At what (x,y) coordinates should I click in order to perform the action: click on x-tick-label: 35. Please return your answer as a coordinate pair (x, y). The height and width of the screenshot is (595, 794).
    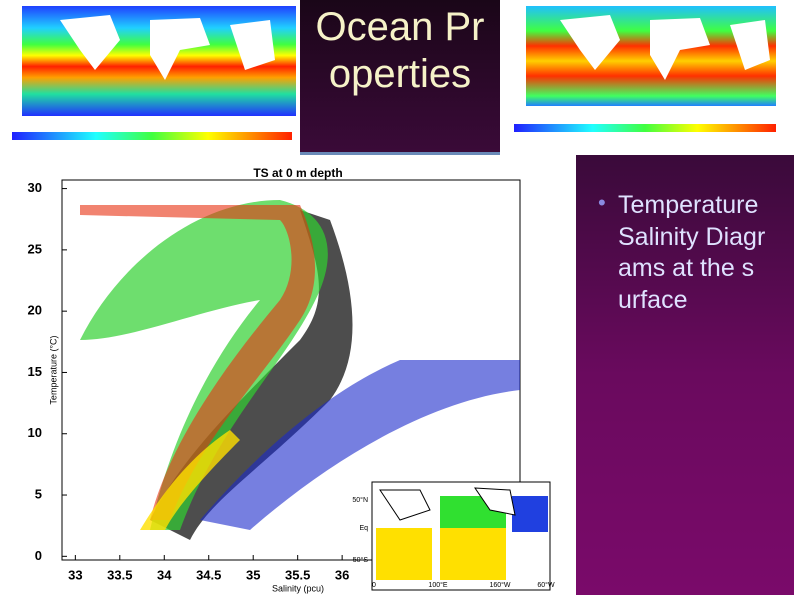
    Looking at the image, I should click on (253, 574).